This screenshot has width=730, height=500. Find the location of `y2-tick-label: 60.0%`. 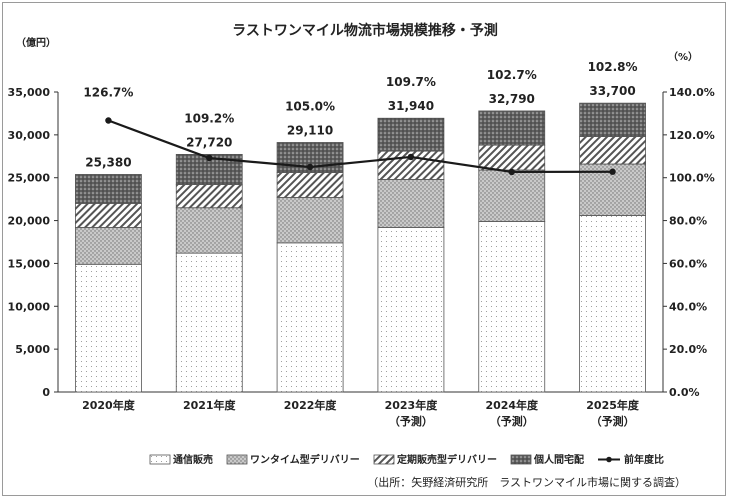

y2-tick-label: 60.0% is located at coordinates (688, 263).